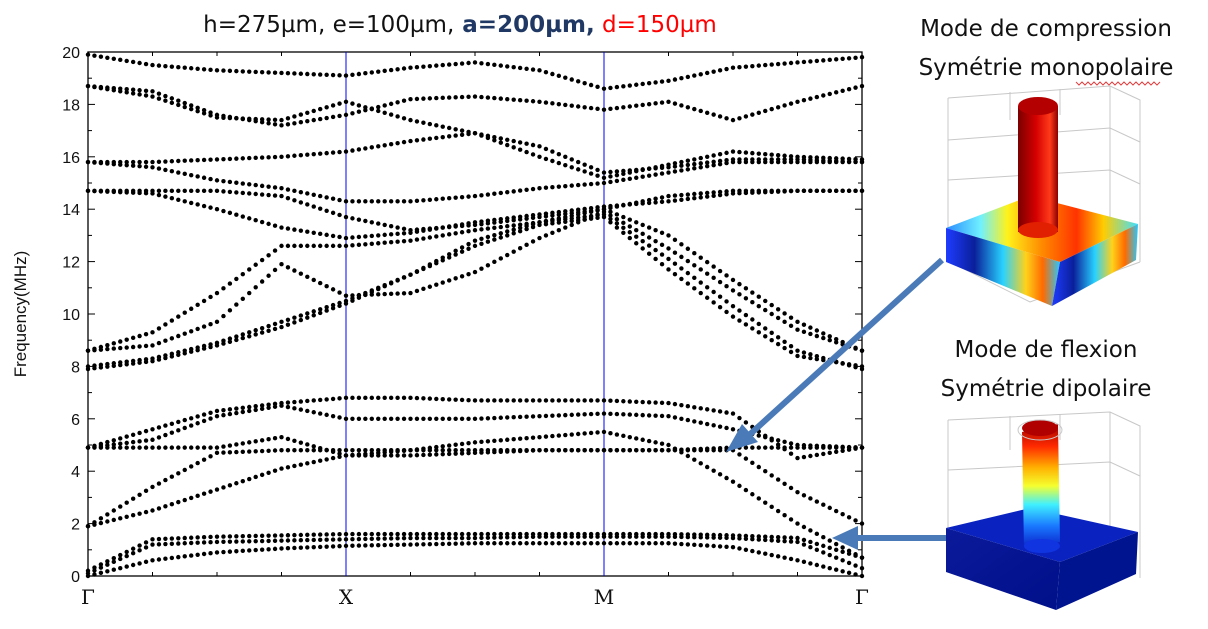 This screenshot has height=629, width=1208. What do you see at coordinates (71, 210) in the screenshot?
I see `y-tick-label: 14` at bounding box center [71, 210].